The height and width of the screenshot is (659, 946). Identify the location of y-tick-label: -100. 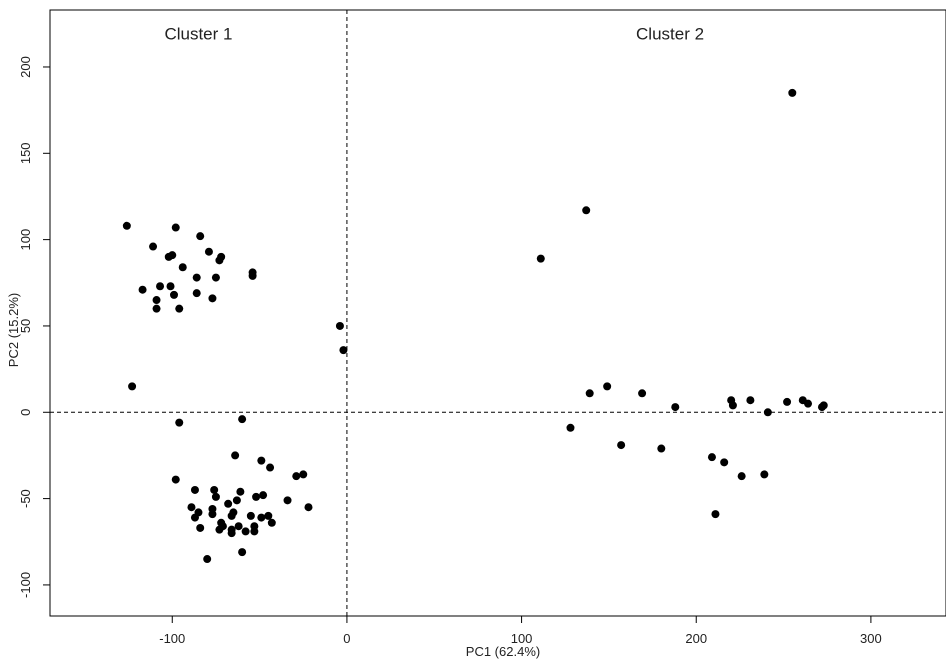
(25, 585).